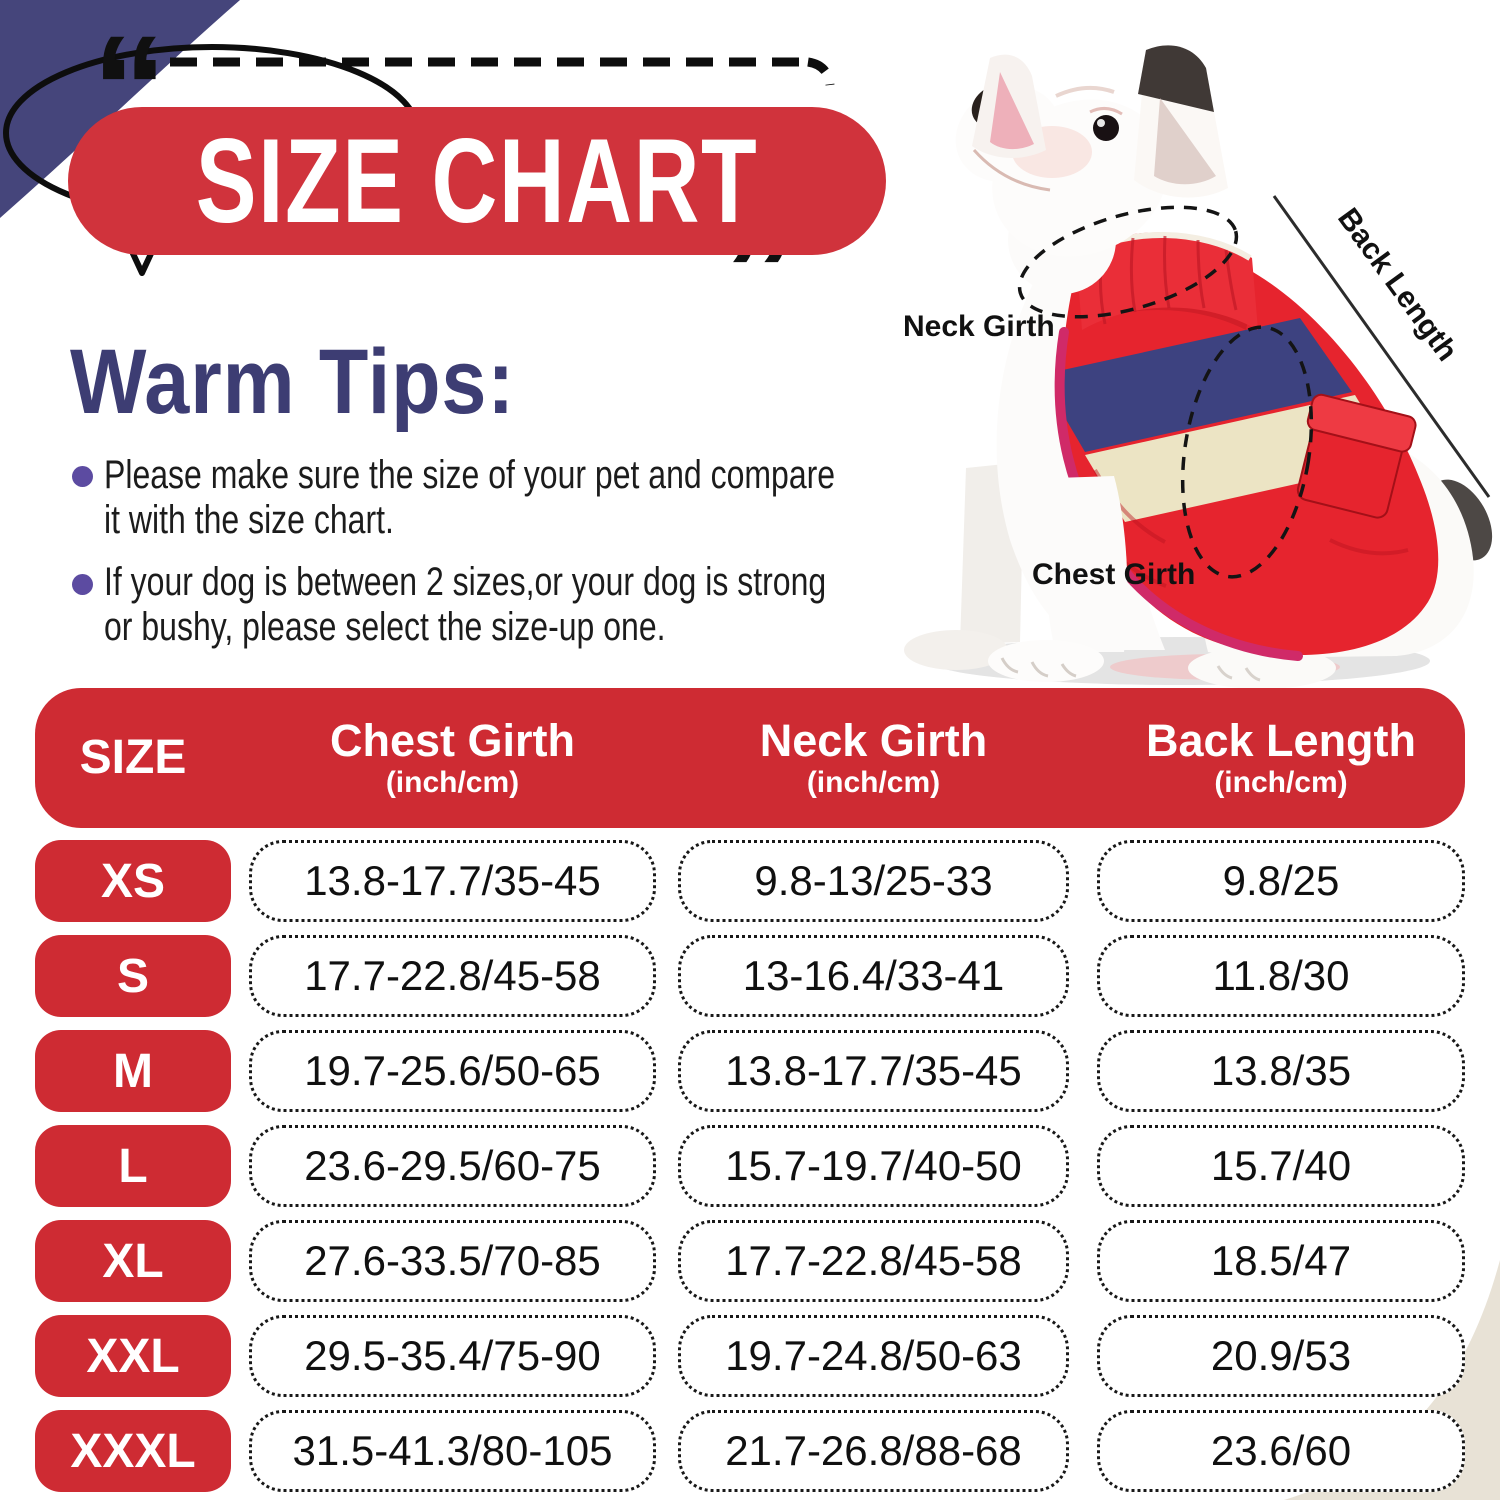 The height and width of the screenshot is (1500, 1500). I want to click on table-row-s: S 17.7-22.8/45-58 13-16.4/33-41 11.8/30, so click(750, 976).